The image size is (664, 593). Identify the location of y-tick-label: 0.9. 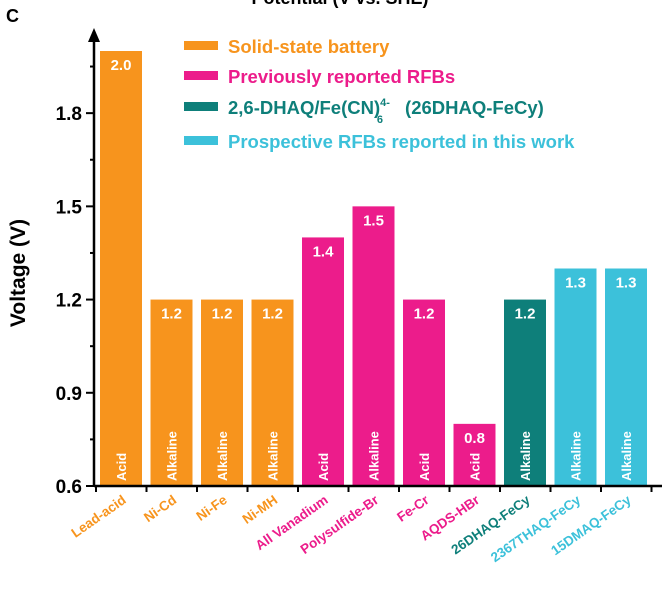
(69, 394).